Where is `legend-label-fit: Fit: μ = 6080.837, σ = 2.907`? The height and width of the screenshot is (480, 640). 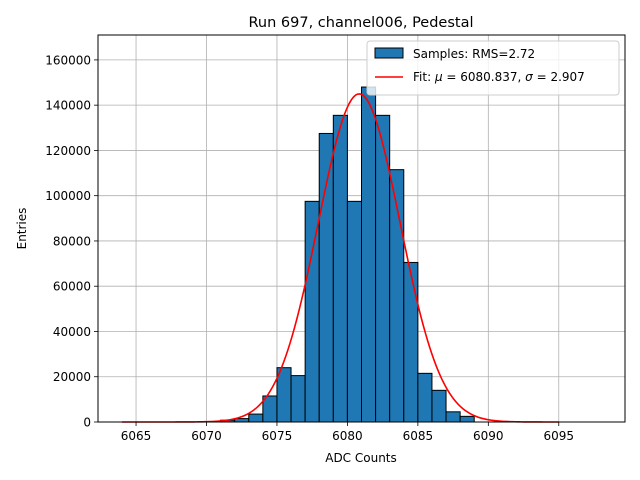 legend-label-fit: Fit: μ = 6080.837, σ = 2.907 is located at coordinates (499, 77).